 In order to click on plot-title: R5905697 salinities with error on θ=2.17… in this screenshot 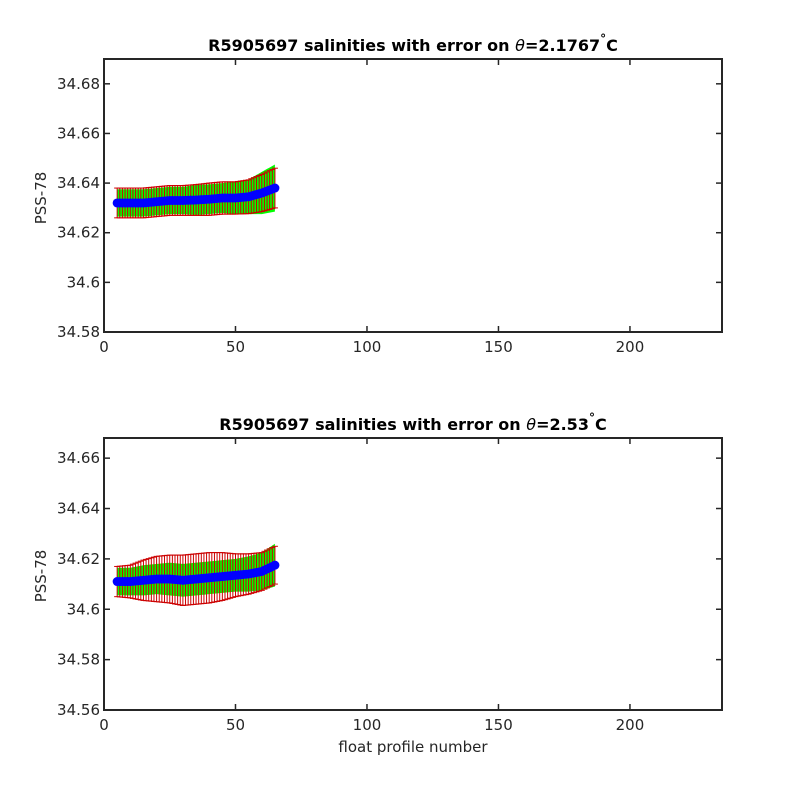, I will do `click(413, 43)`.